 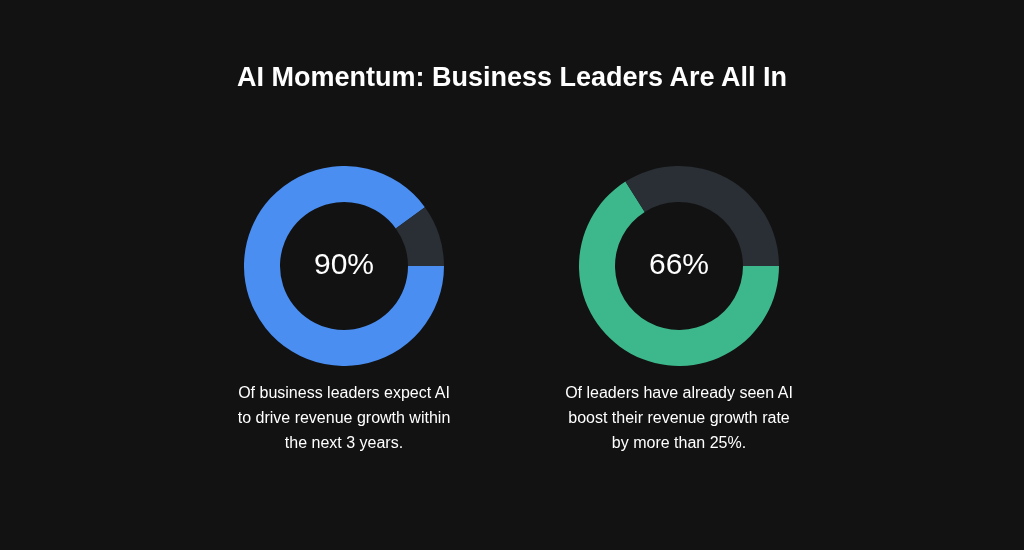 What do you see at coordinates (344, 264) in the screenshot?
I see `text: 90%` at bounding box center [344, 264].